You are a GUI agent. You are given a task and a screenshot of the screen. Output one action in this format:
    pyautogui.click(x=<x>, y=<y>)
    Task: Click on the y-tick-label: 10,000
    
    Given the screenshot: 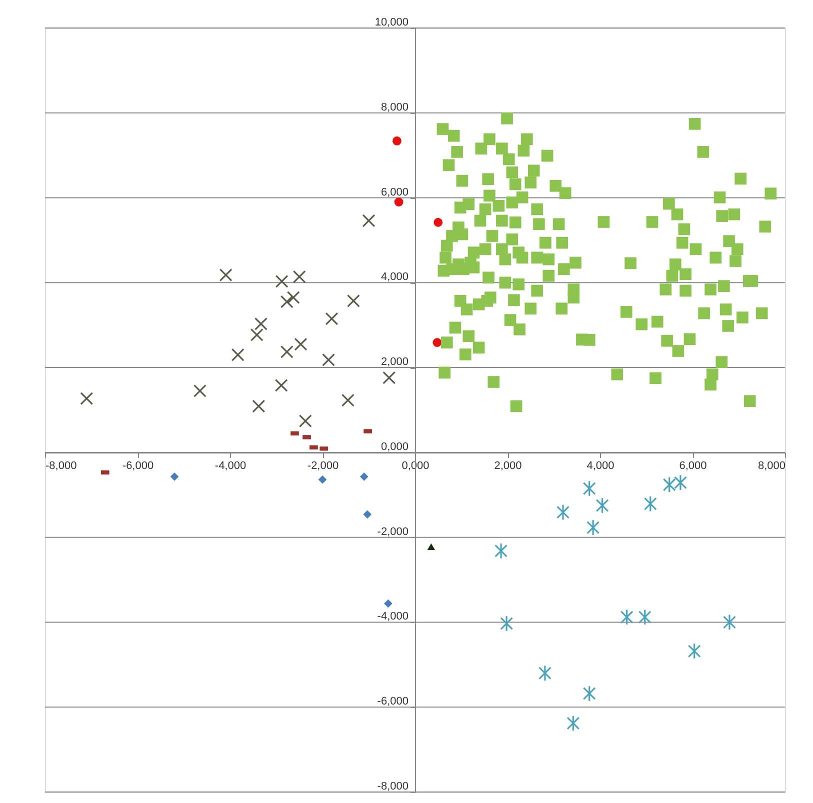 What is the action you would take?
    pyautogui.click(x=391, y=22)
    